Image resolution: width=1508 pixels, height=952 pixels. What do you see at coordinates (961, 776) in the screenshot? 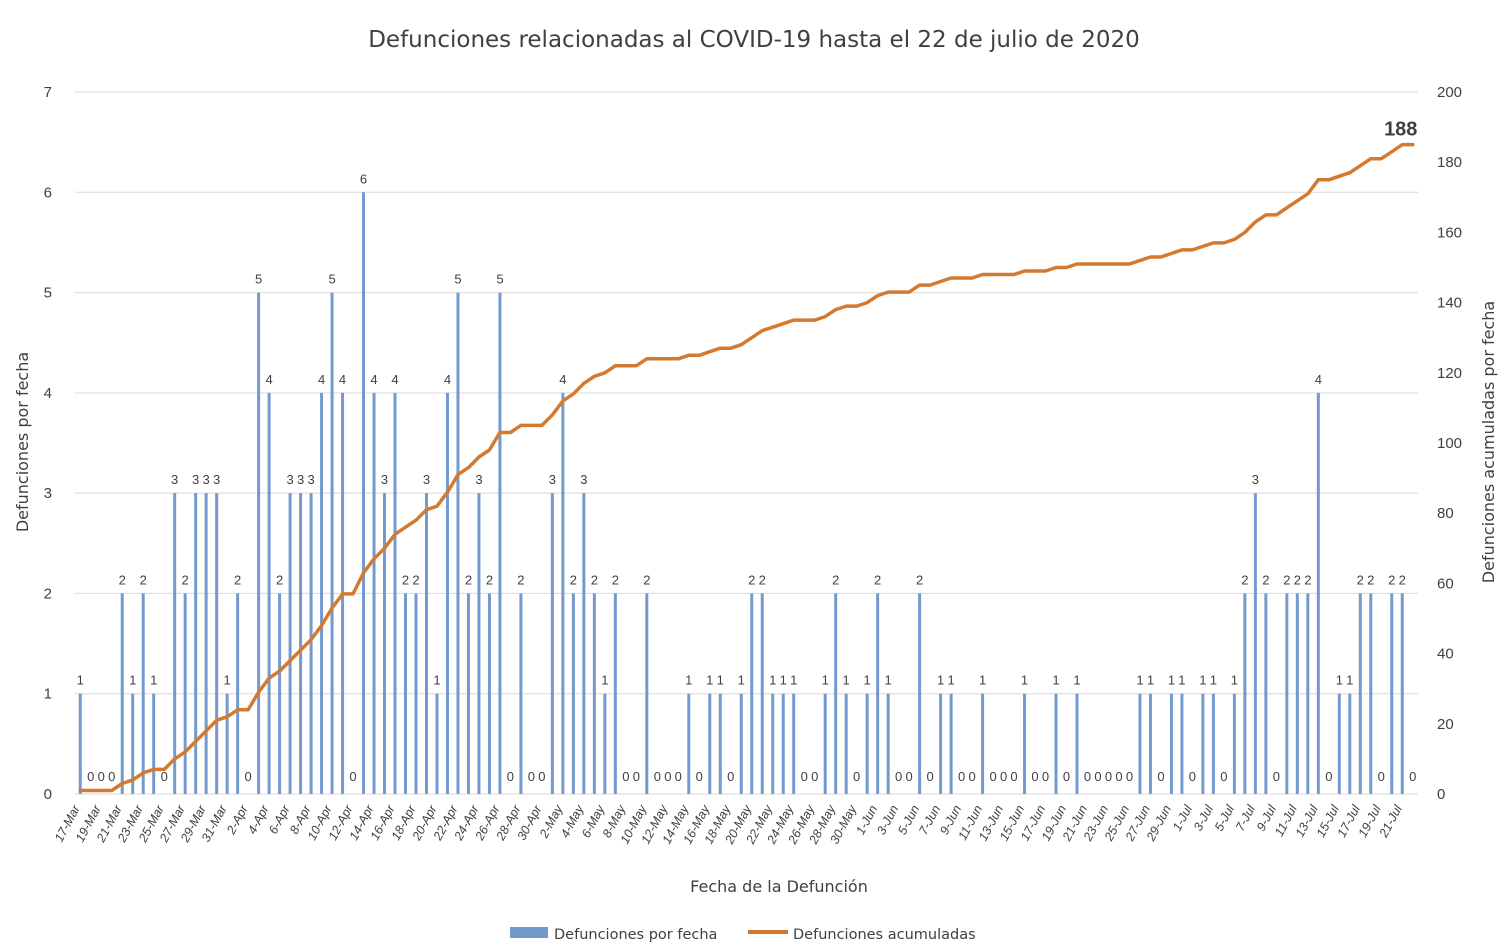
I see `bar-label-84: 0` at bounding box center [961, 776].